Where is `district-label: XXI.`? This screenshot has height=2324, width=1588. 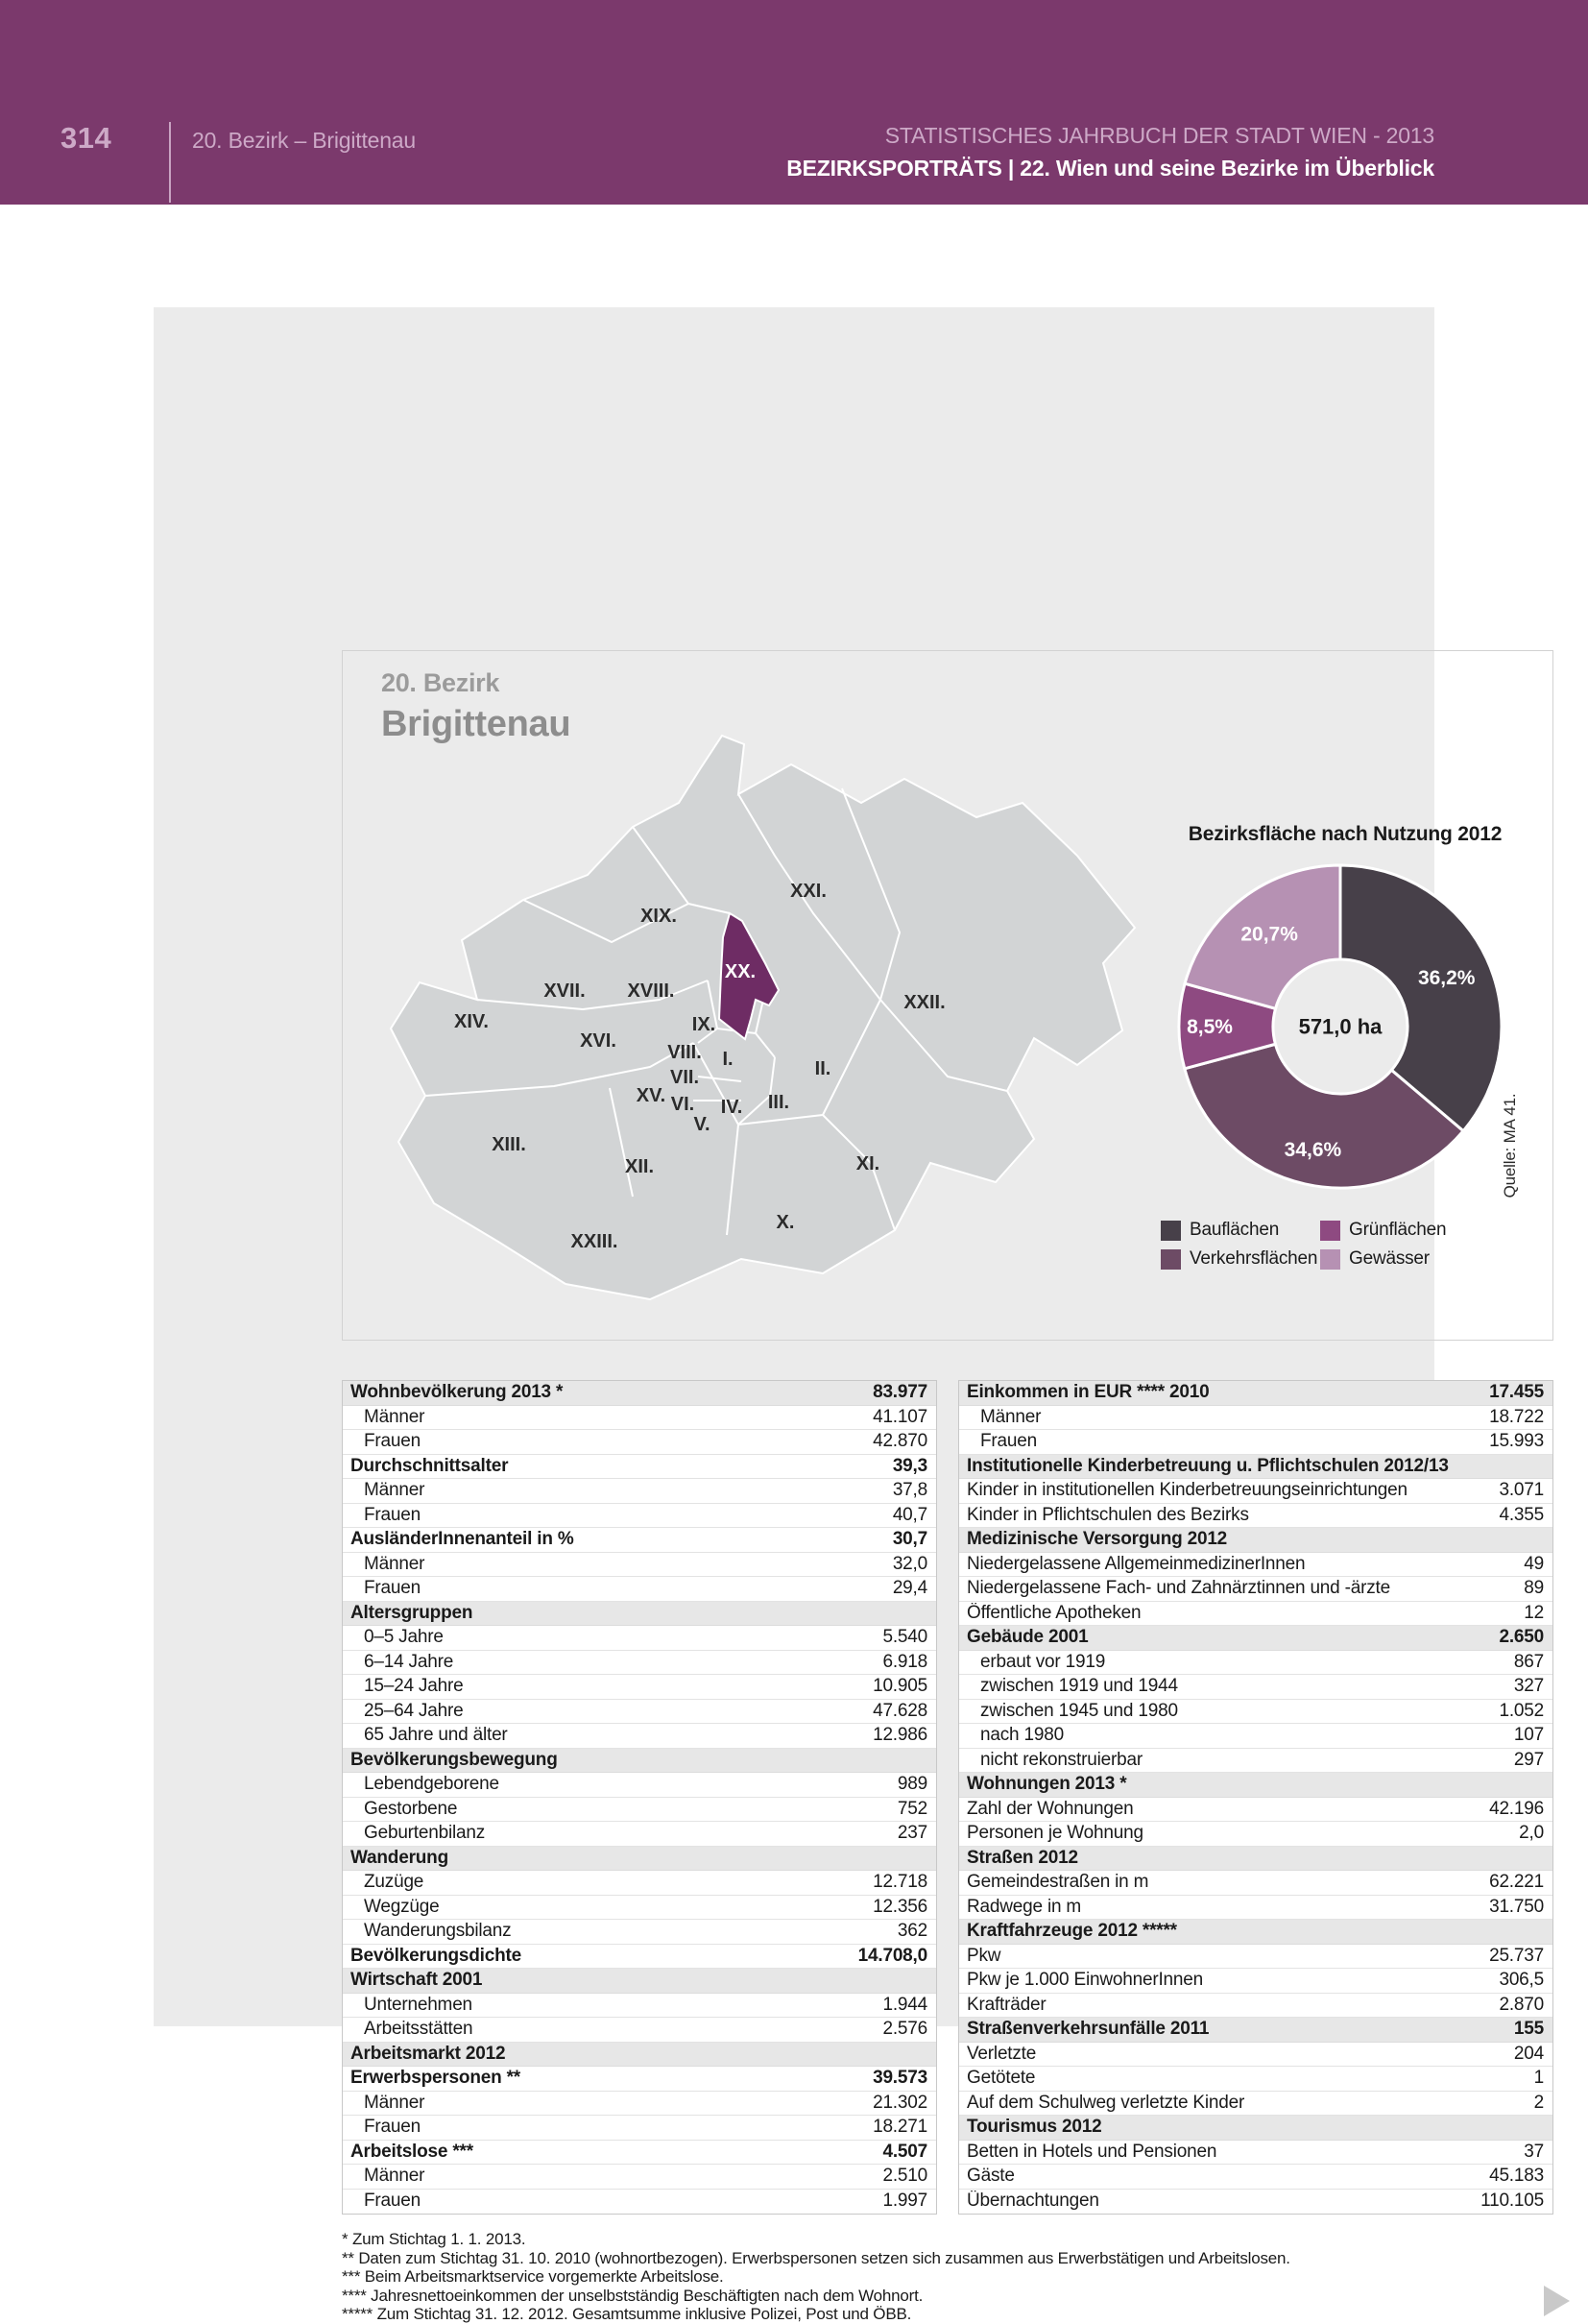 district-label: XXI. is located at coordinates (809, 892).